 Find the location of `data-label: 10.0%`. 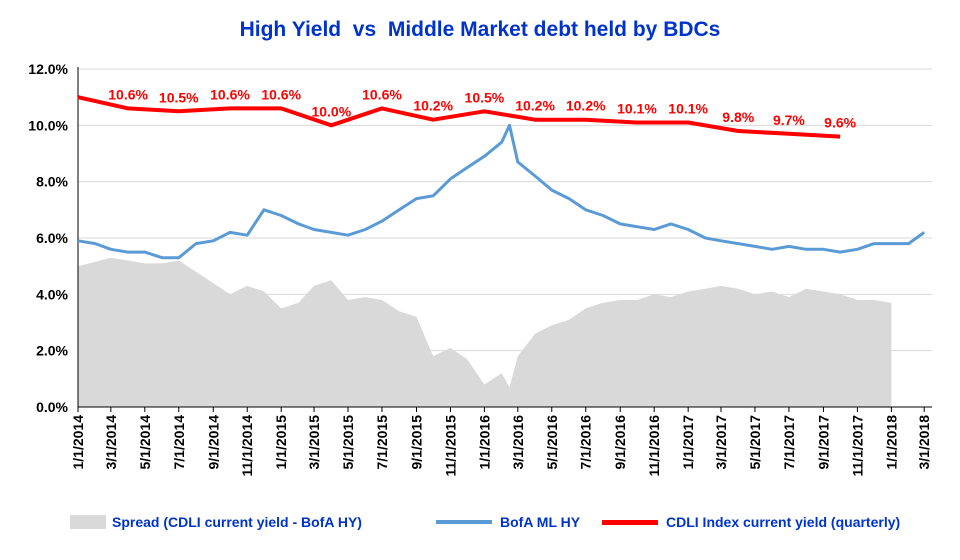

data-label: 10.0% is located at coordinates (331, 111).